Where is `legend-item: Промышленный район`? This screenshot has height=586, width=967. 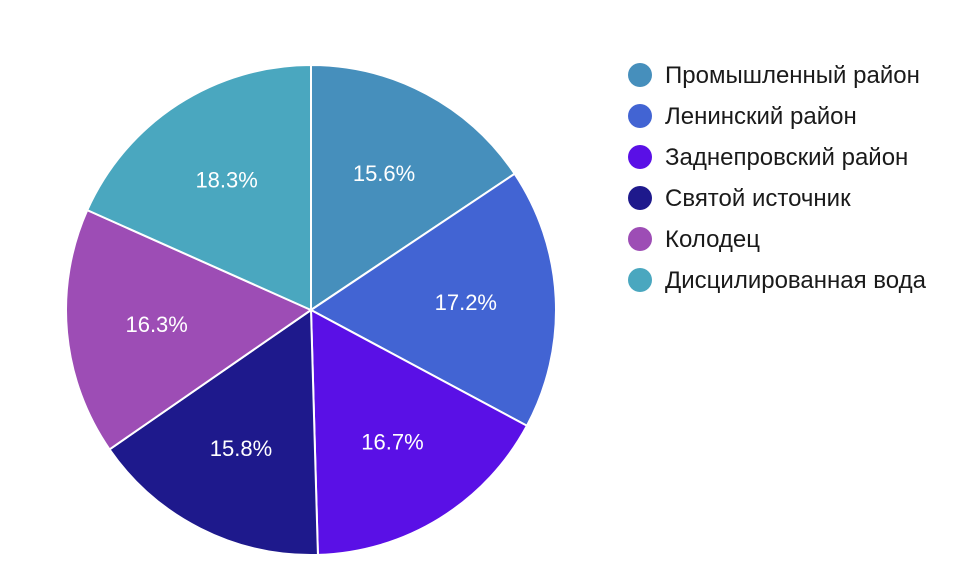 legend-item: Промышленный район is located at coordinates (793, 75).